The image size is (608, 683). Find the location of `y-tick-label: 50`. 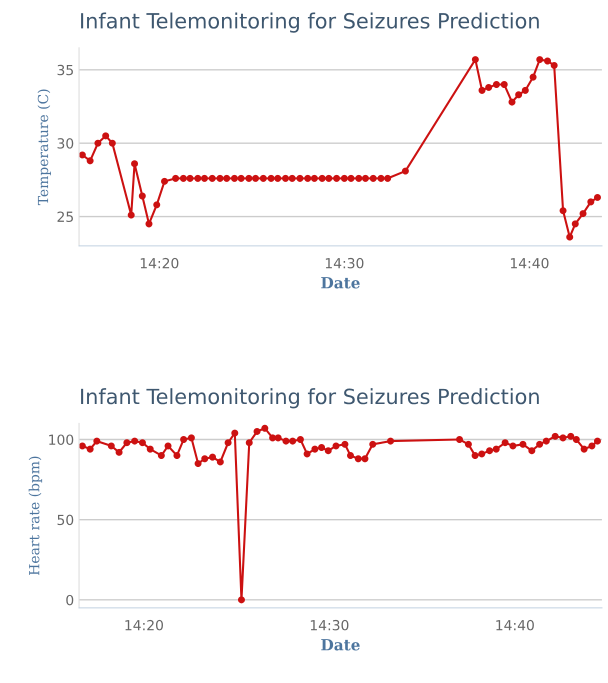

y-tick-label: 50 is located at coordinates (66, 520).